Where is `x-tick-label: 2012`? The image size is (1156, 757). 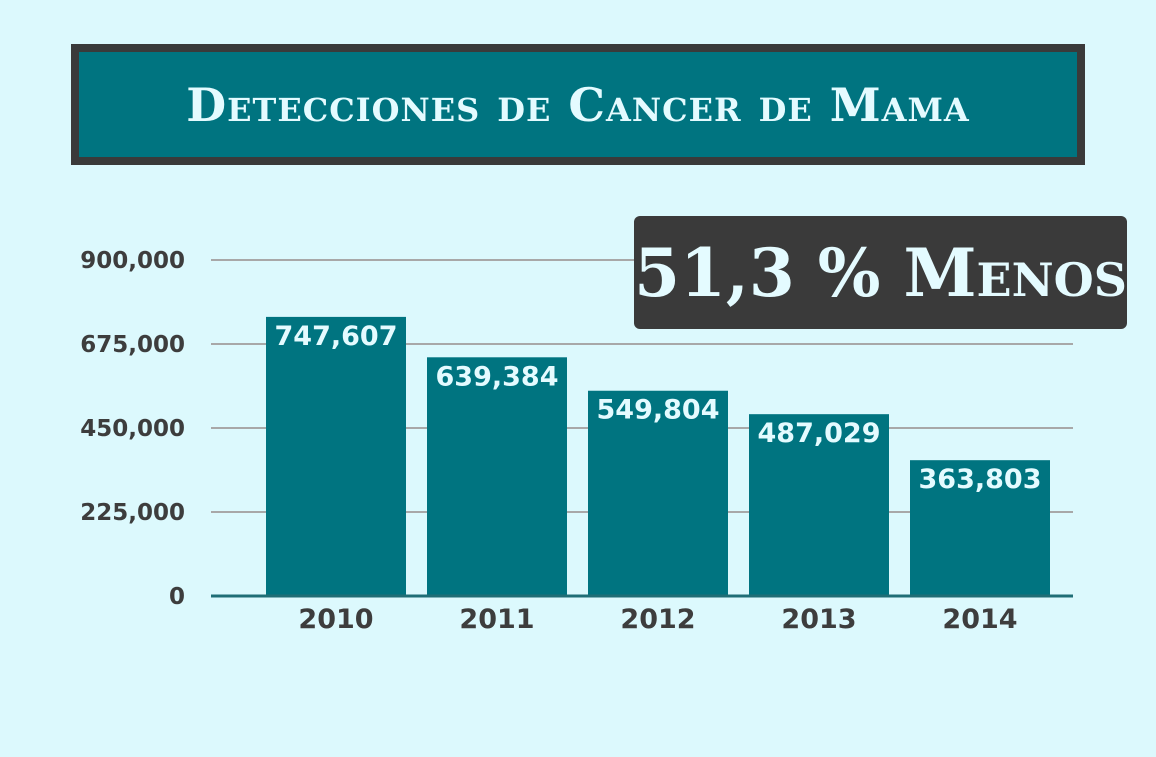
x-tick-label: 2012 is located at coordinates (657, 619).